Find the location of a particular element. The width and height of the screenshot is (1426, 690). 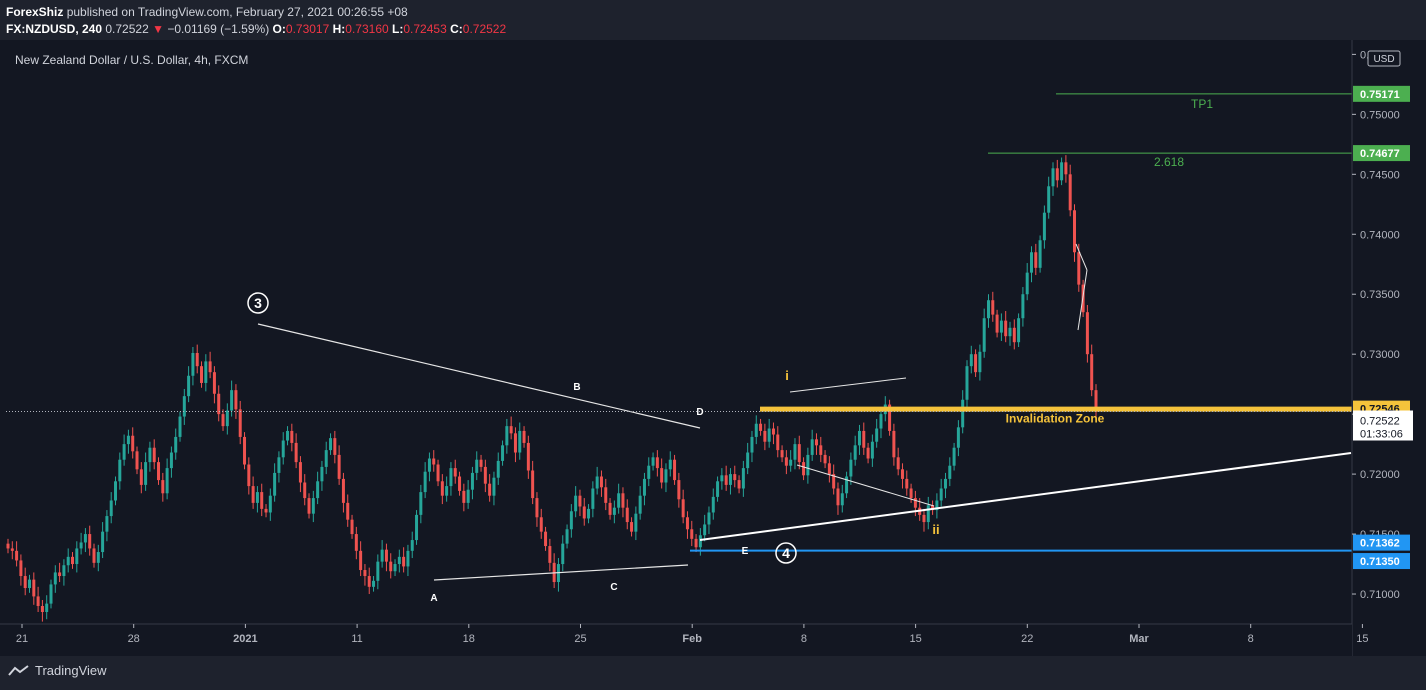

wave-3-label-circle is located at coordinates (258, 303).